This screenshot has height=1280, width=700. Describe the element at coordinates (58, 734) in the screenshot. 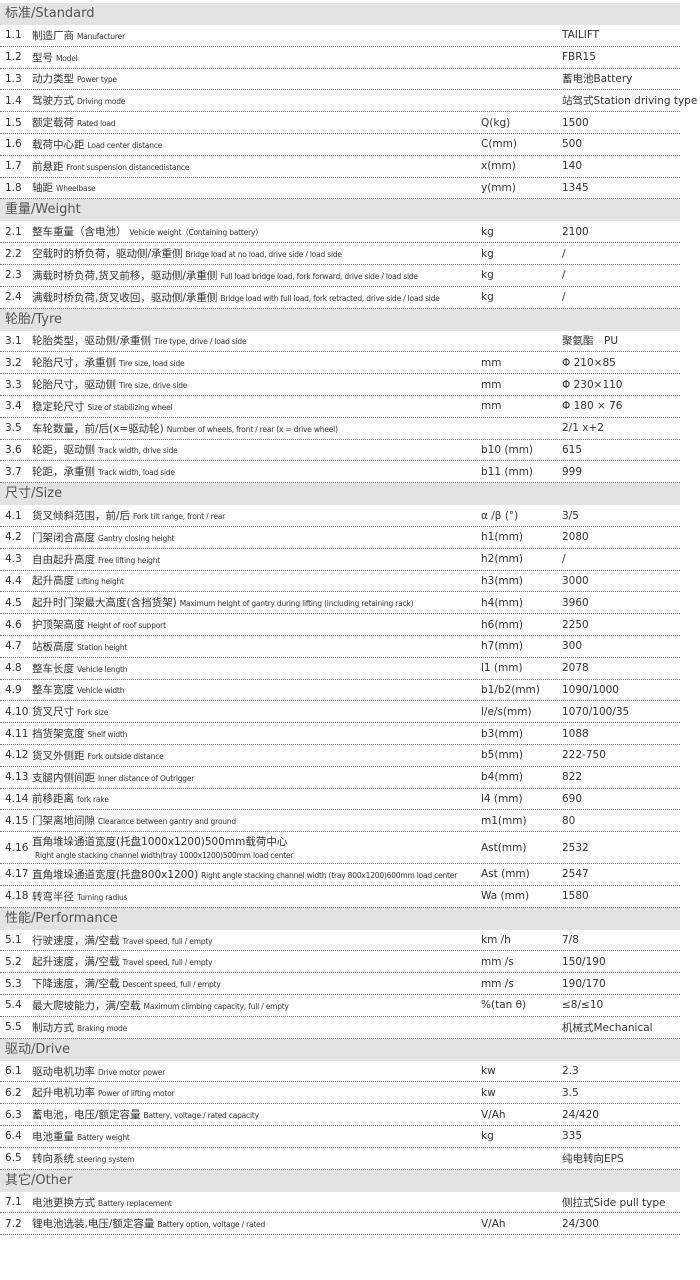

I see `name-zh: 挡货架宽度` at that location.